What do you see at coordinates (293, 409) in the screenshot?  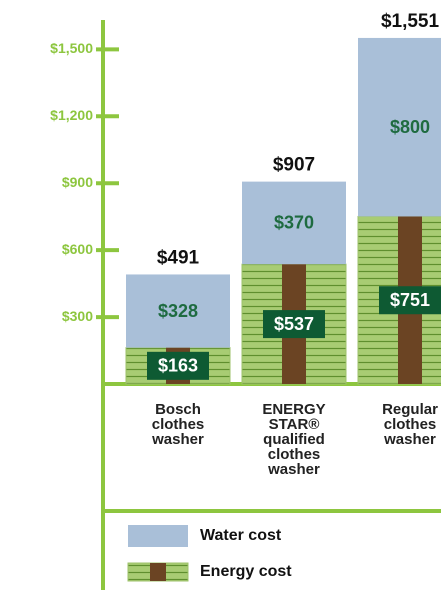 I see `label-line: ENERGY` at bounding box center [293, 409].